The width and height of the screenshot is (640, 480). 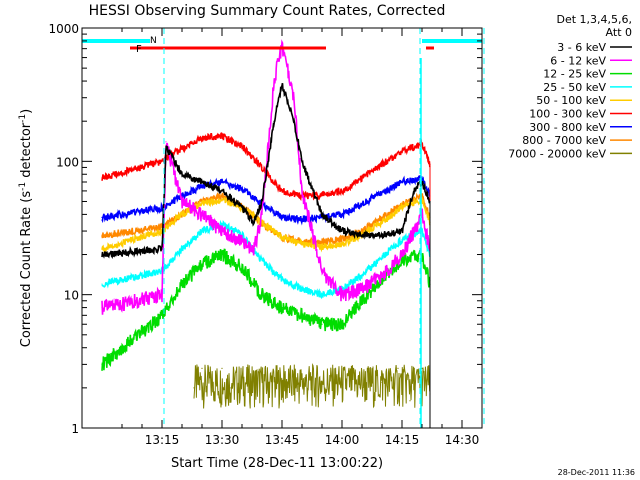 What do you see at coordinates (564, 140) in the screenshot?
I see `legend-label: 800 - 7000 keV` at bounding box center [564, 140].